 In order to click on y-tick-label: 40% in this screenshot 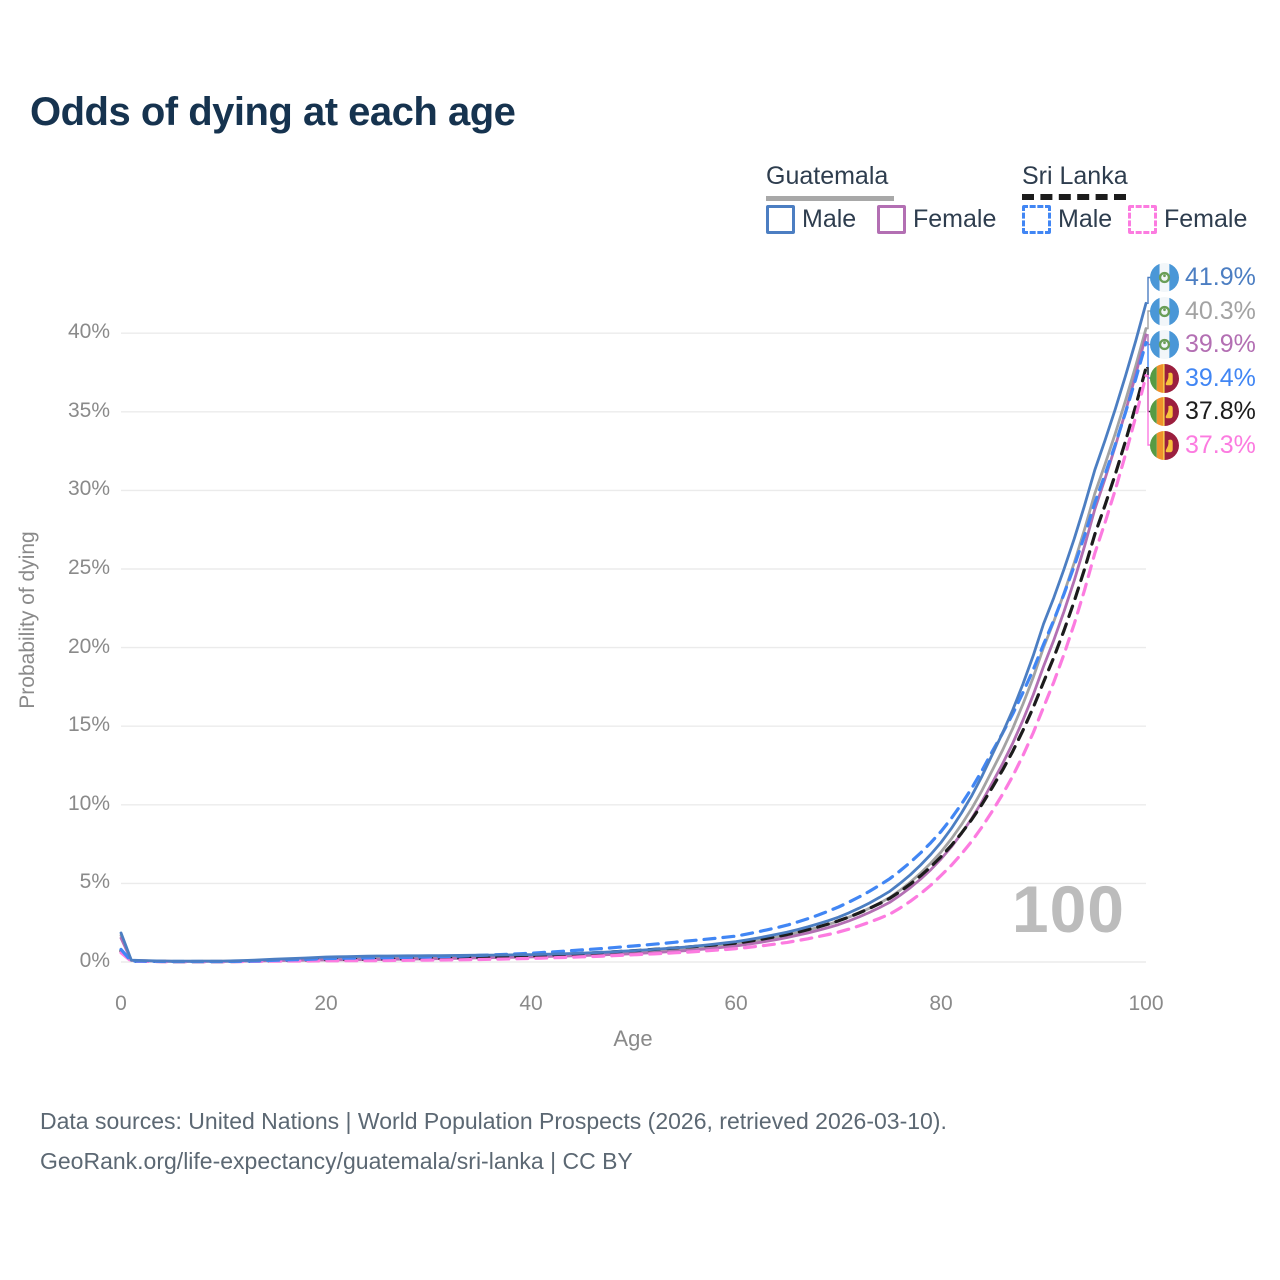, I will do `click(88, 332)`.